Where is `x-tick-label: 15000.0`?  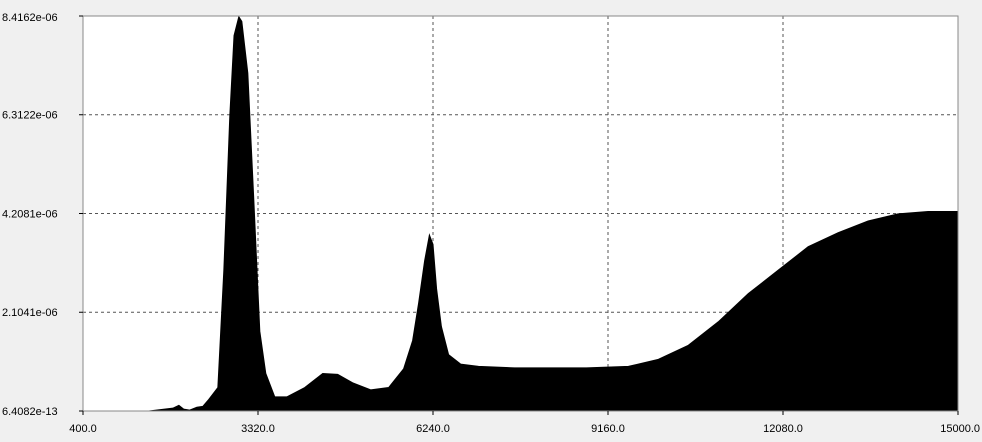 x-tick-label: 15000.0 is located at coordinates (960, 429).